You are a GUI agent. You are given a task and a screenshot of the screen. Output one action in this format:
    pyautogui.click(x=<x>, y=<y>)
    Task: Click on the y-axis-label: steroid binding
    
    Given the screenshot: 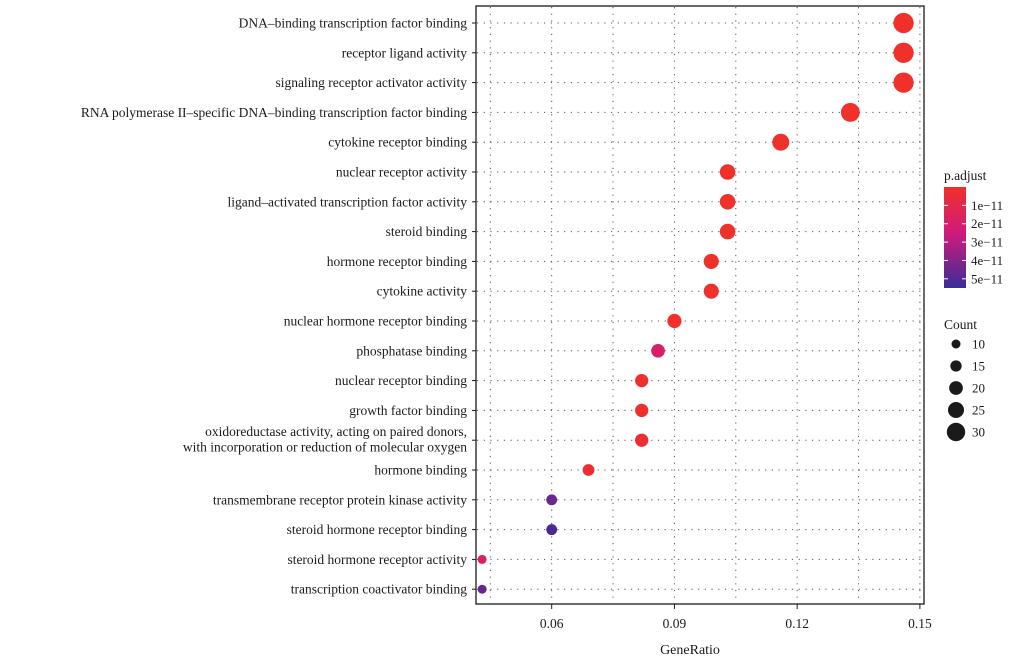 What is the action you would take?
    pyautogui.click(x=427, y=231)
    